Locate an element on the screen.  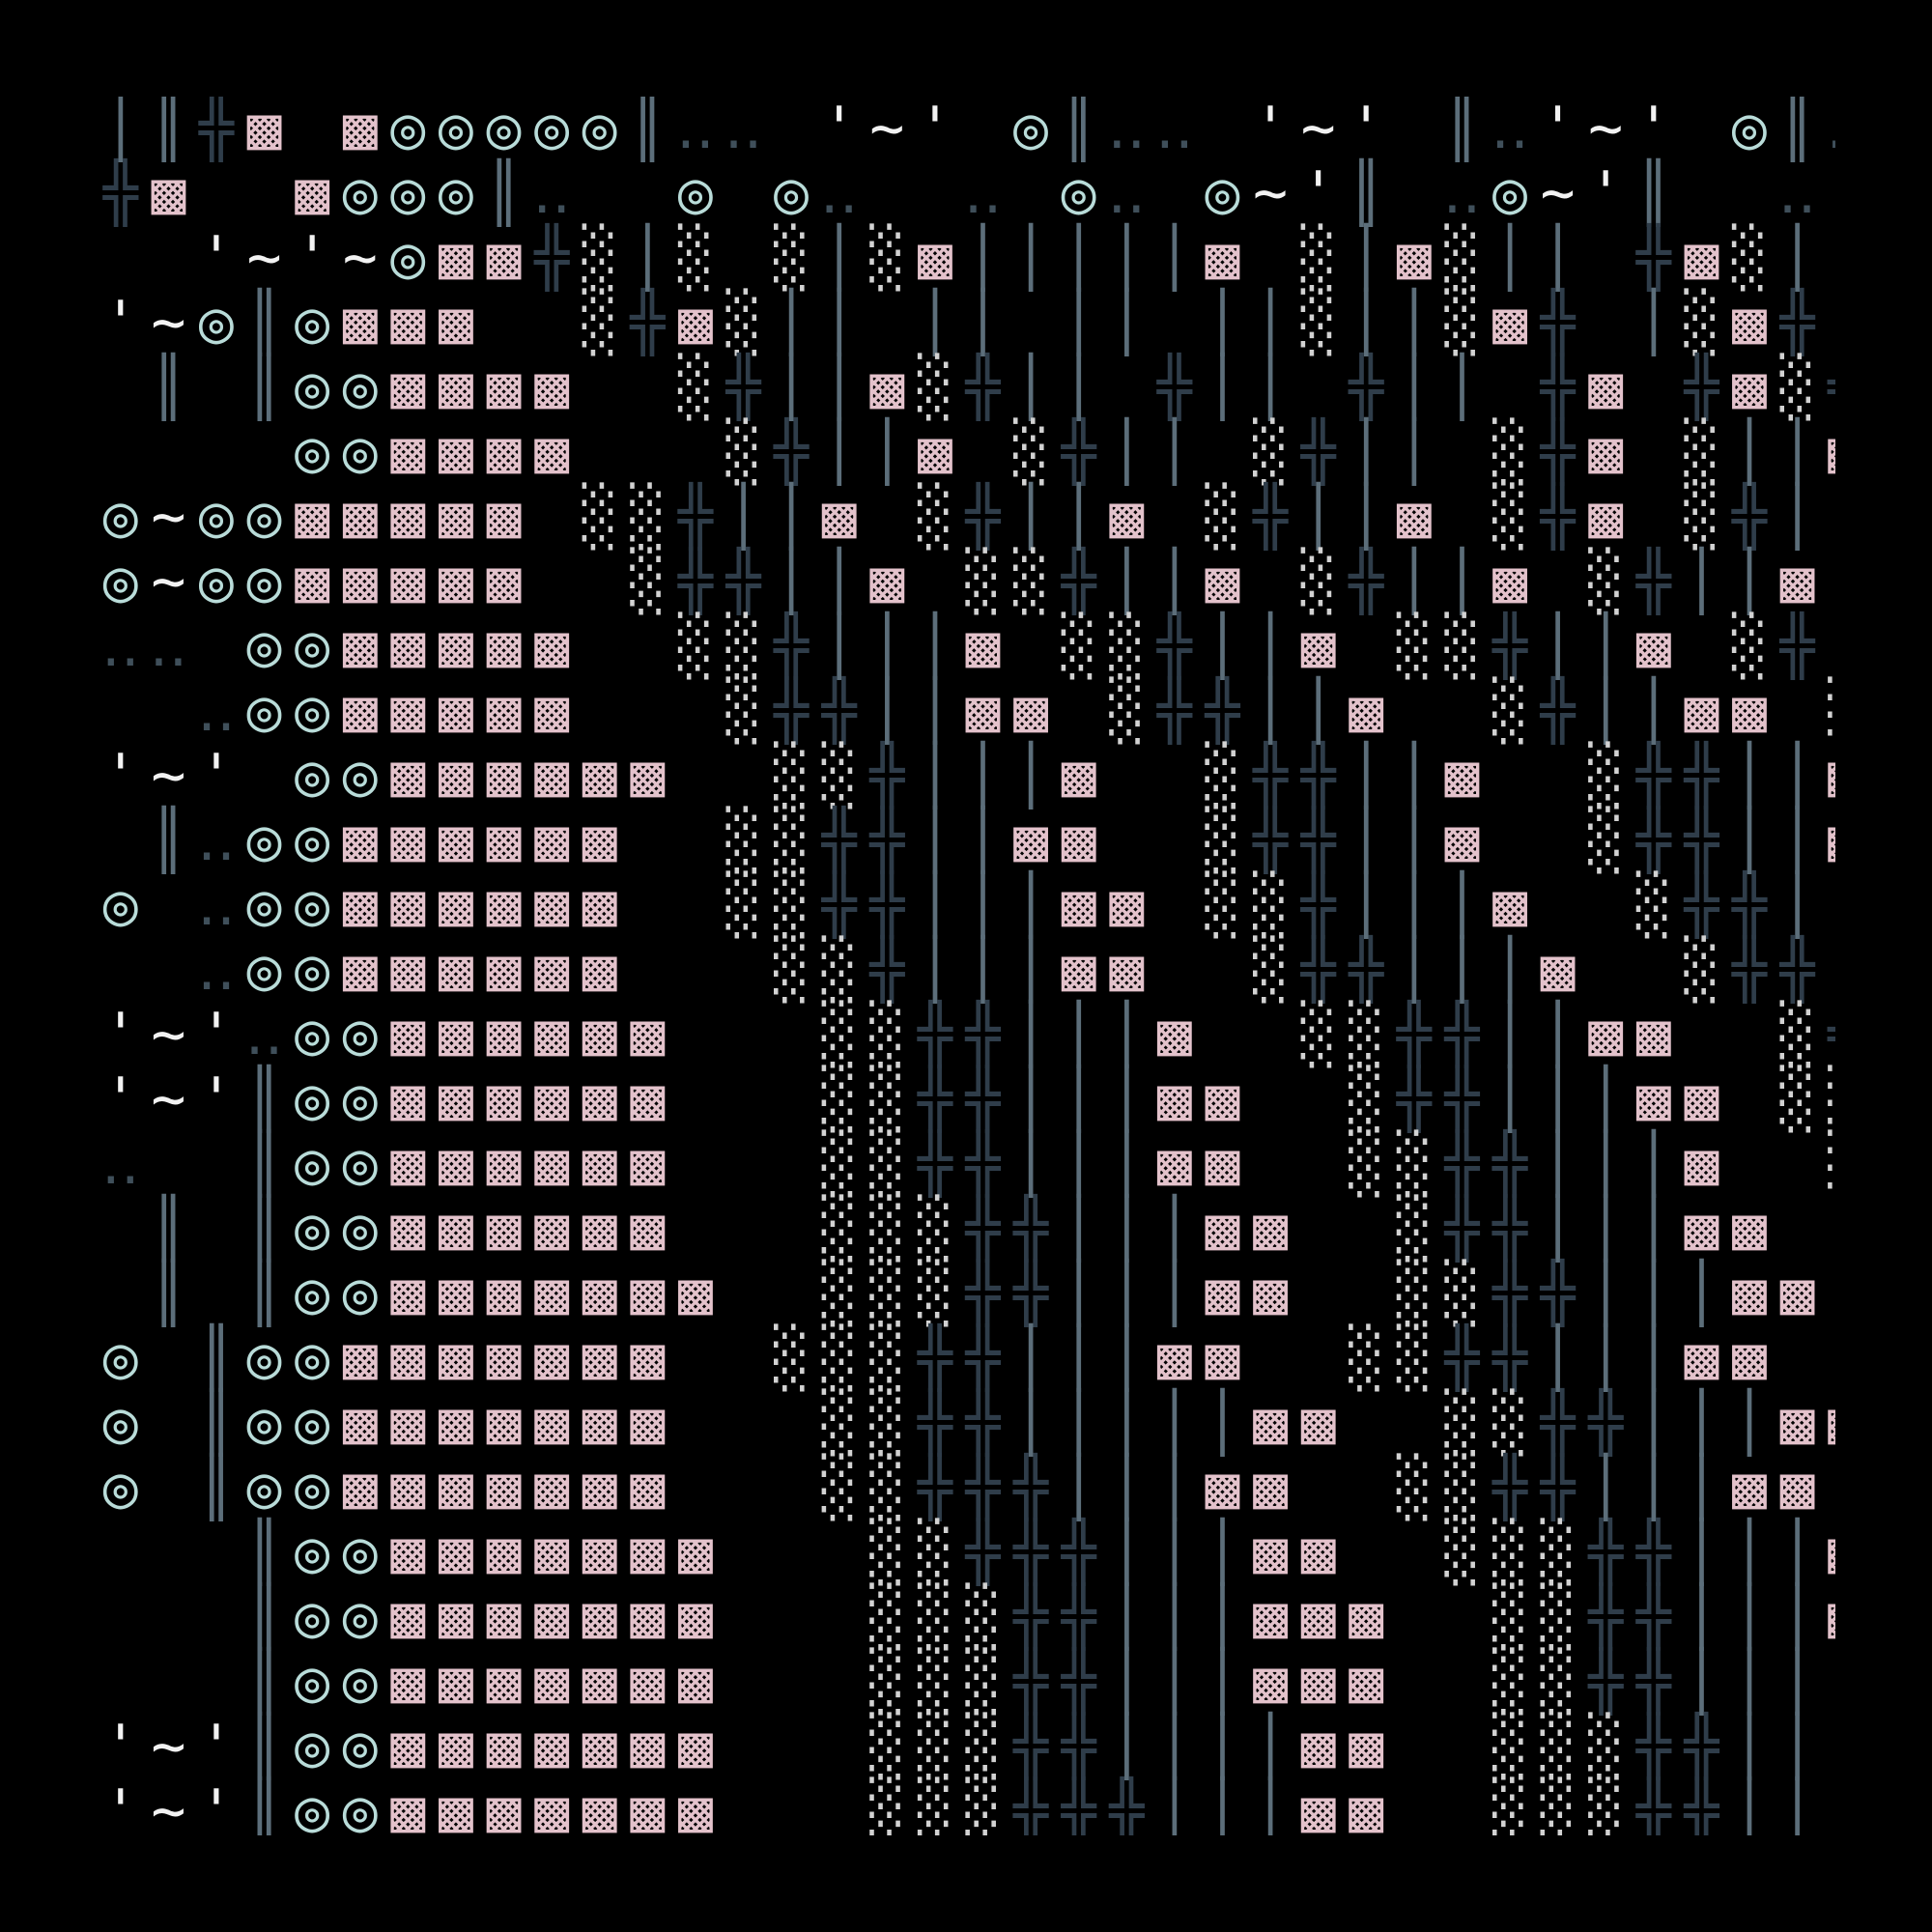
glyph-row: ‥‥ ◎◎▩▩▩▩▩ ░░╬│││▩ ░░╬││▩ ░░╬││▩ ░╬│││▩ is located at coordinates (966, 646).